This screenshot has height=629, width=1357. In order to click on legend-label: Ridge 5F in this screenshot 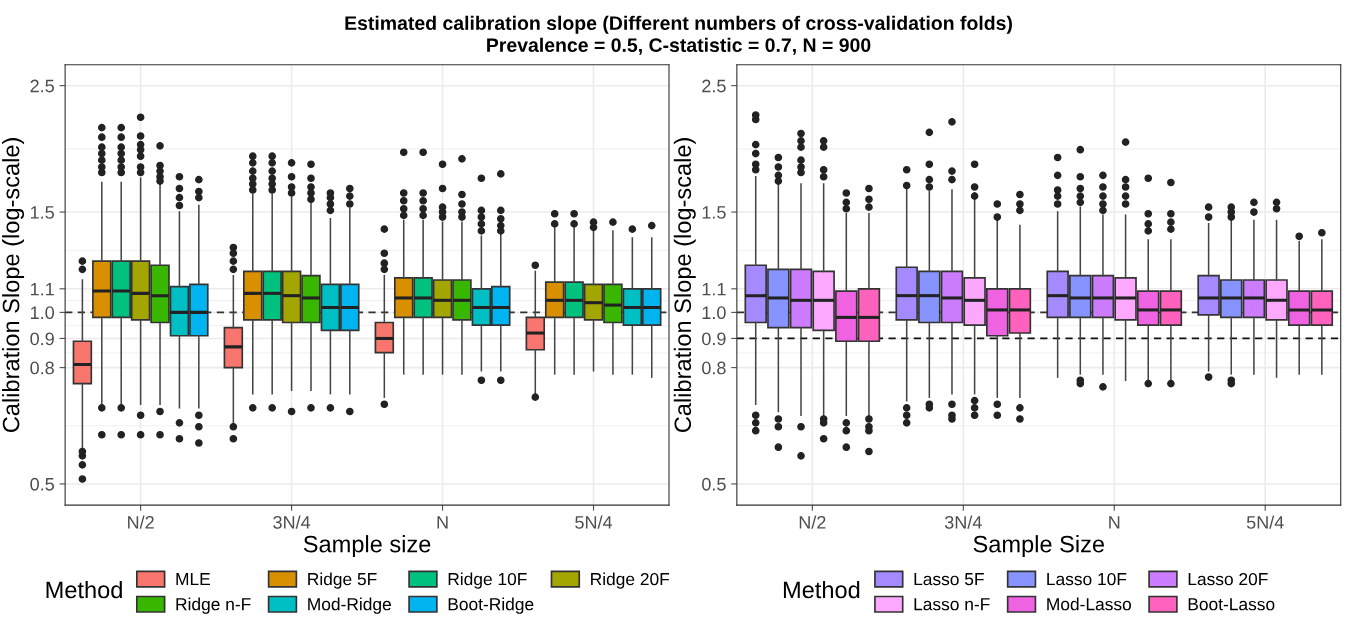, I will do `click(342, 580)`.